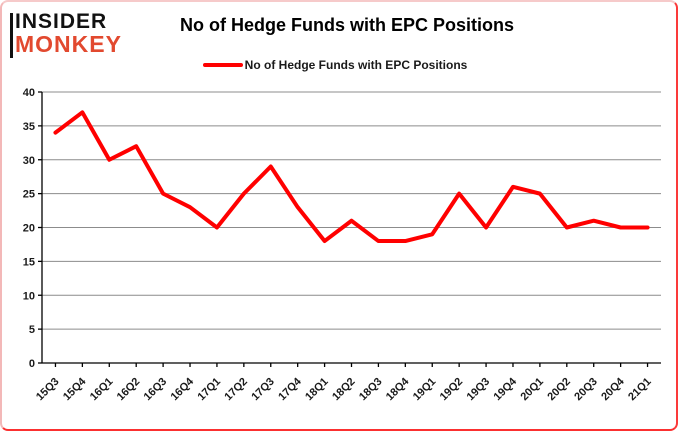  What do you see at coordinates (129, 390) in the screenshot?
I see `x-tick-label: 16Q2` at bounding box center [129, 390].